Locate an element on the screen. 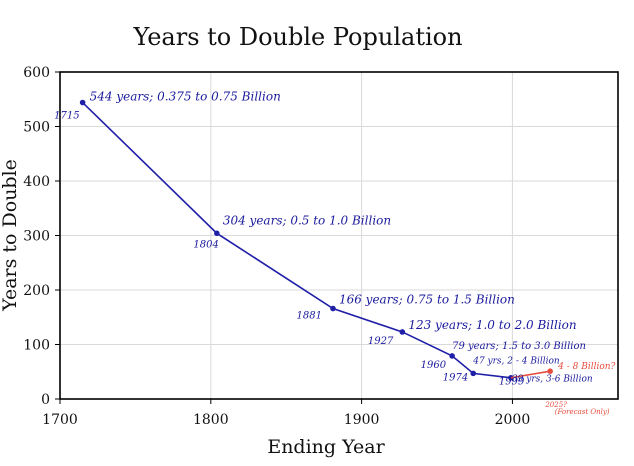 This screenshot has height=466, width=634. series-line is located at coordinates (530, 374).